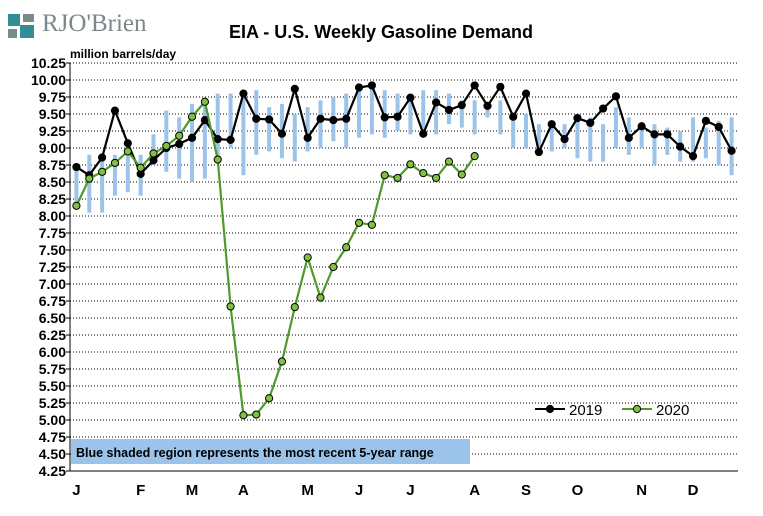 The width and height of the screenshot is (763, 516). What do you see at coordinates (578, 490) in the screenshot?
I see `x-tick-label: O` at bounding box center [578, 490].